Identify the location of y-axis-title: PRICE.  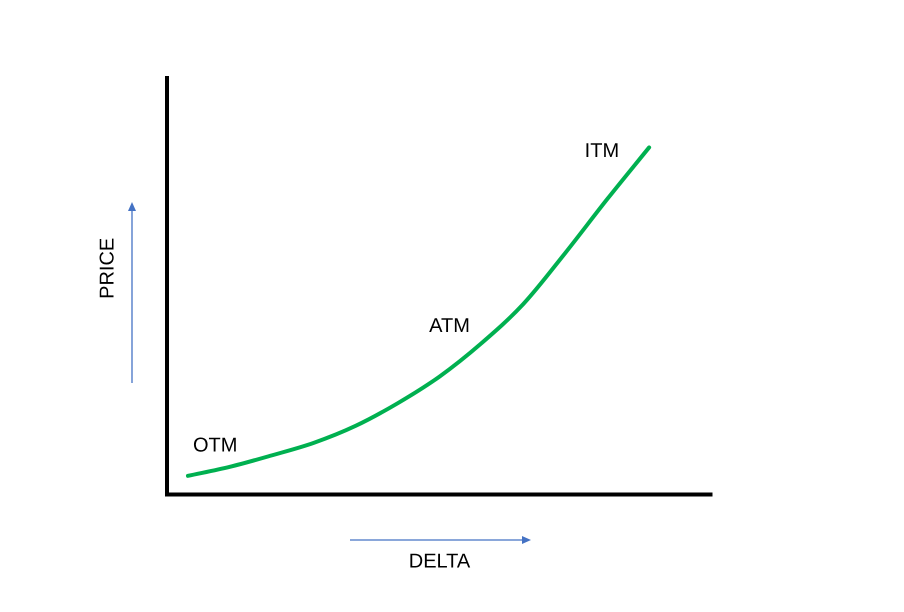
(107, 268).